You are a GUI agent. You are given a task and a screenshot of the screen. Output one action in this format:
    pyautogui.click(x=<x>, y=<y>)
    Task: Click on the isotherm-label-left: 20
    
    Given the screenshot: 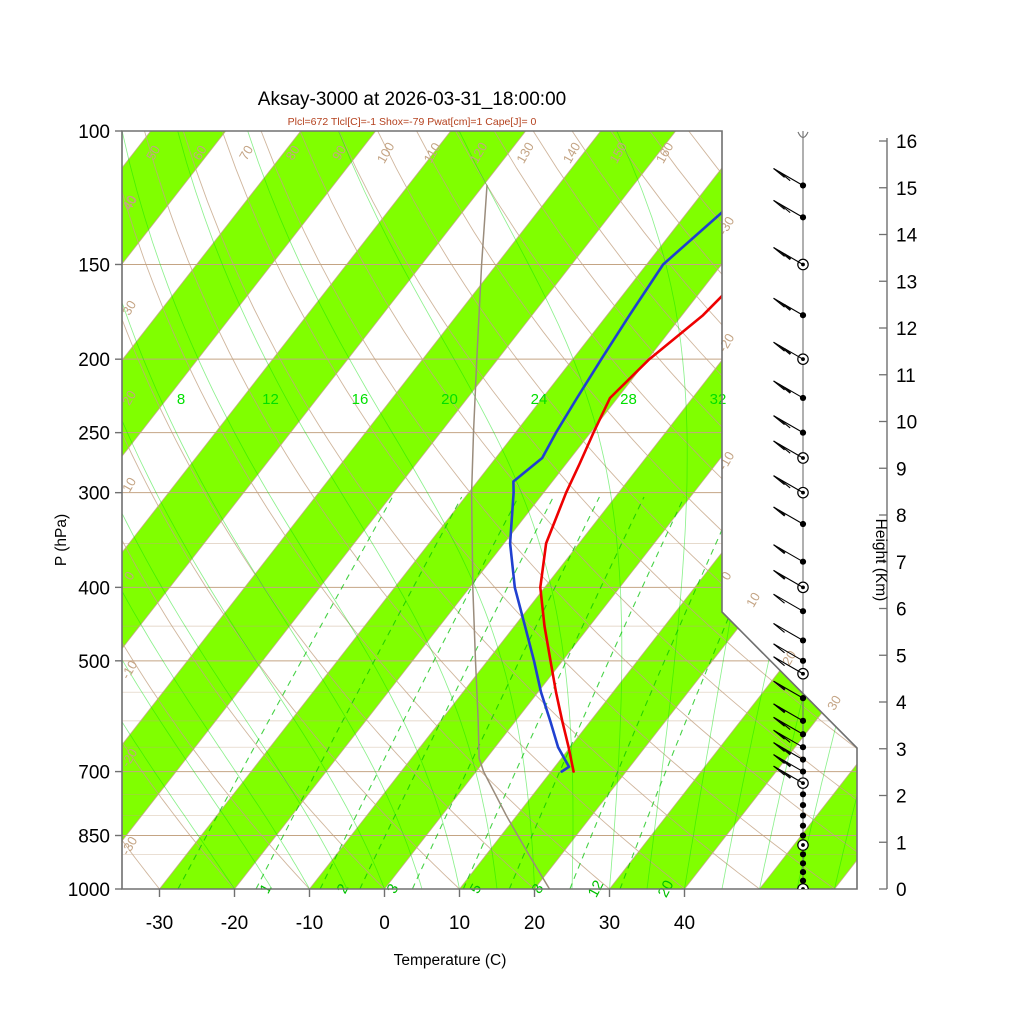 What is the action you would take?
    pyautogui.click(x=129, y=398)
    